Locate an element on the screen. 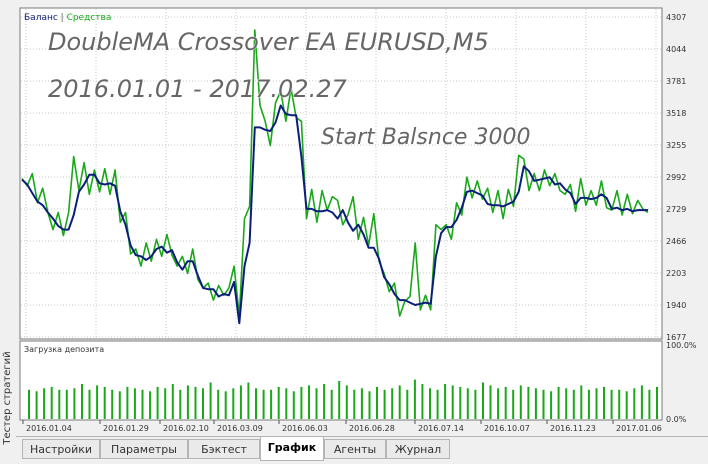  strategy-tester-side-tab: Тестер стратегий is located at coordinates (8, 231).